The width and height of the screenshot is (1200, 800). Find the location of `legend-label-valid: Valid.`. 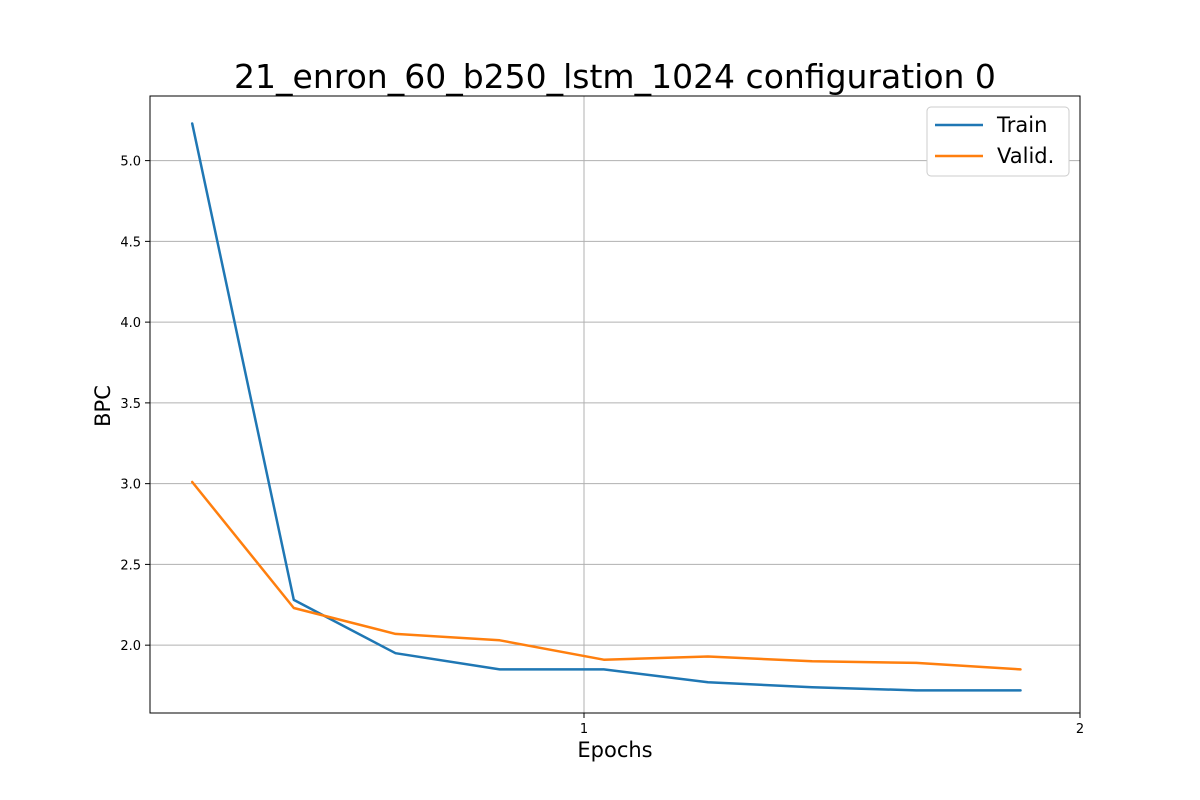

legend-label-valid: Valid. is located at coordinates (1025, 156).